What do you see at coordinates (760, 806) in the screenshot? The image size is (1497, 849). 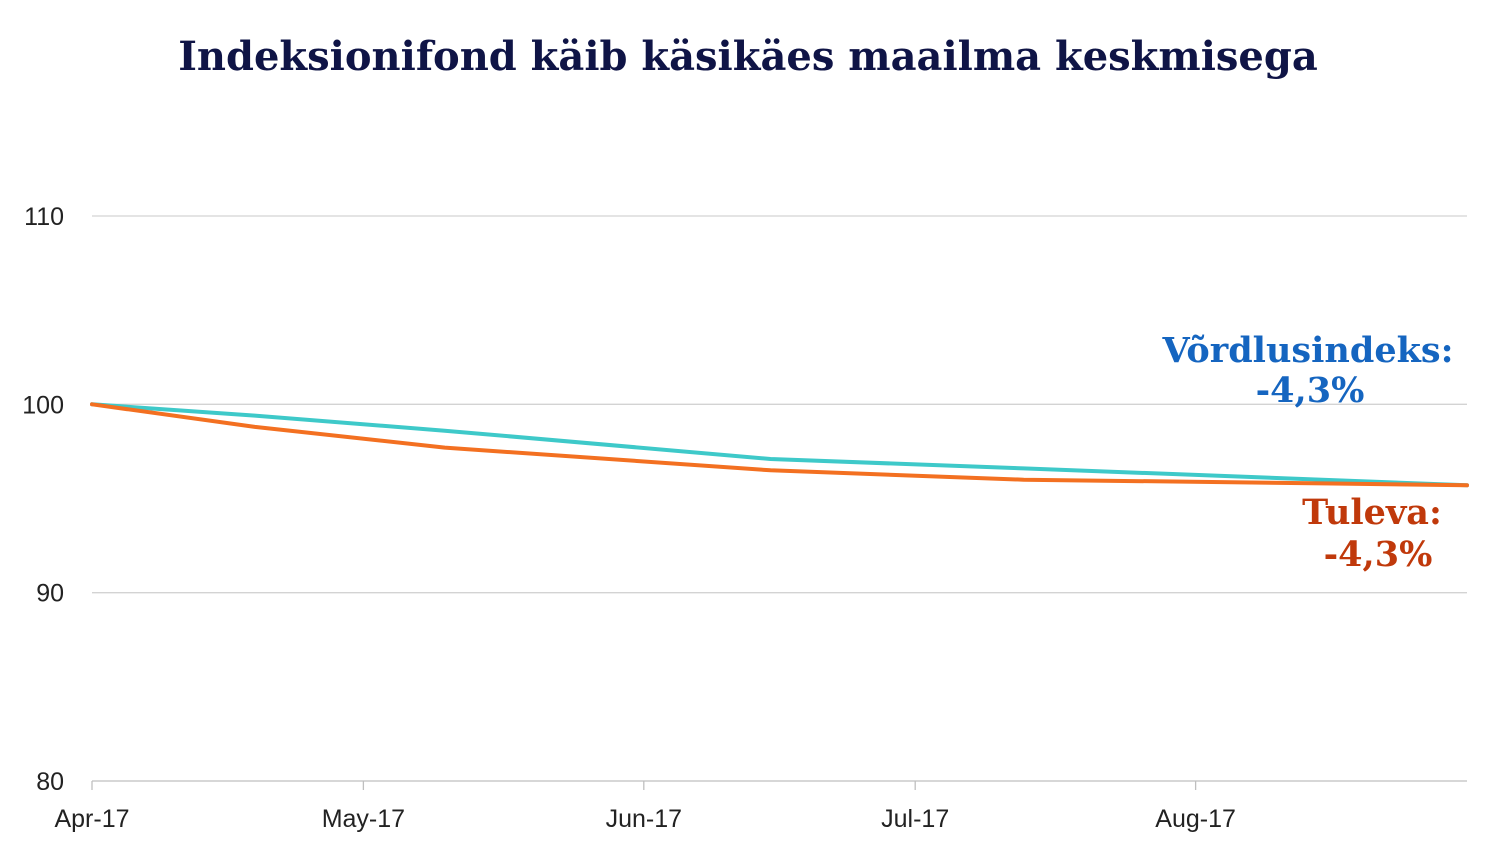 I see `x-axis: Apr-17 May-17 Jun-17 Jul-17 Aug-17` at bounding box center [760, 806].